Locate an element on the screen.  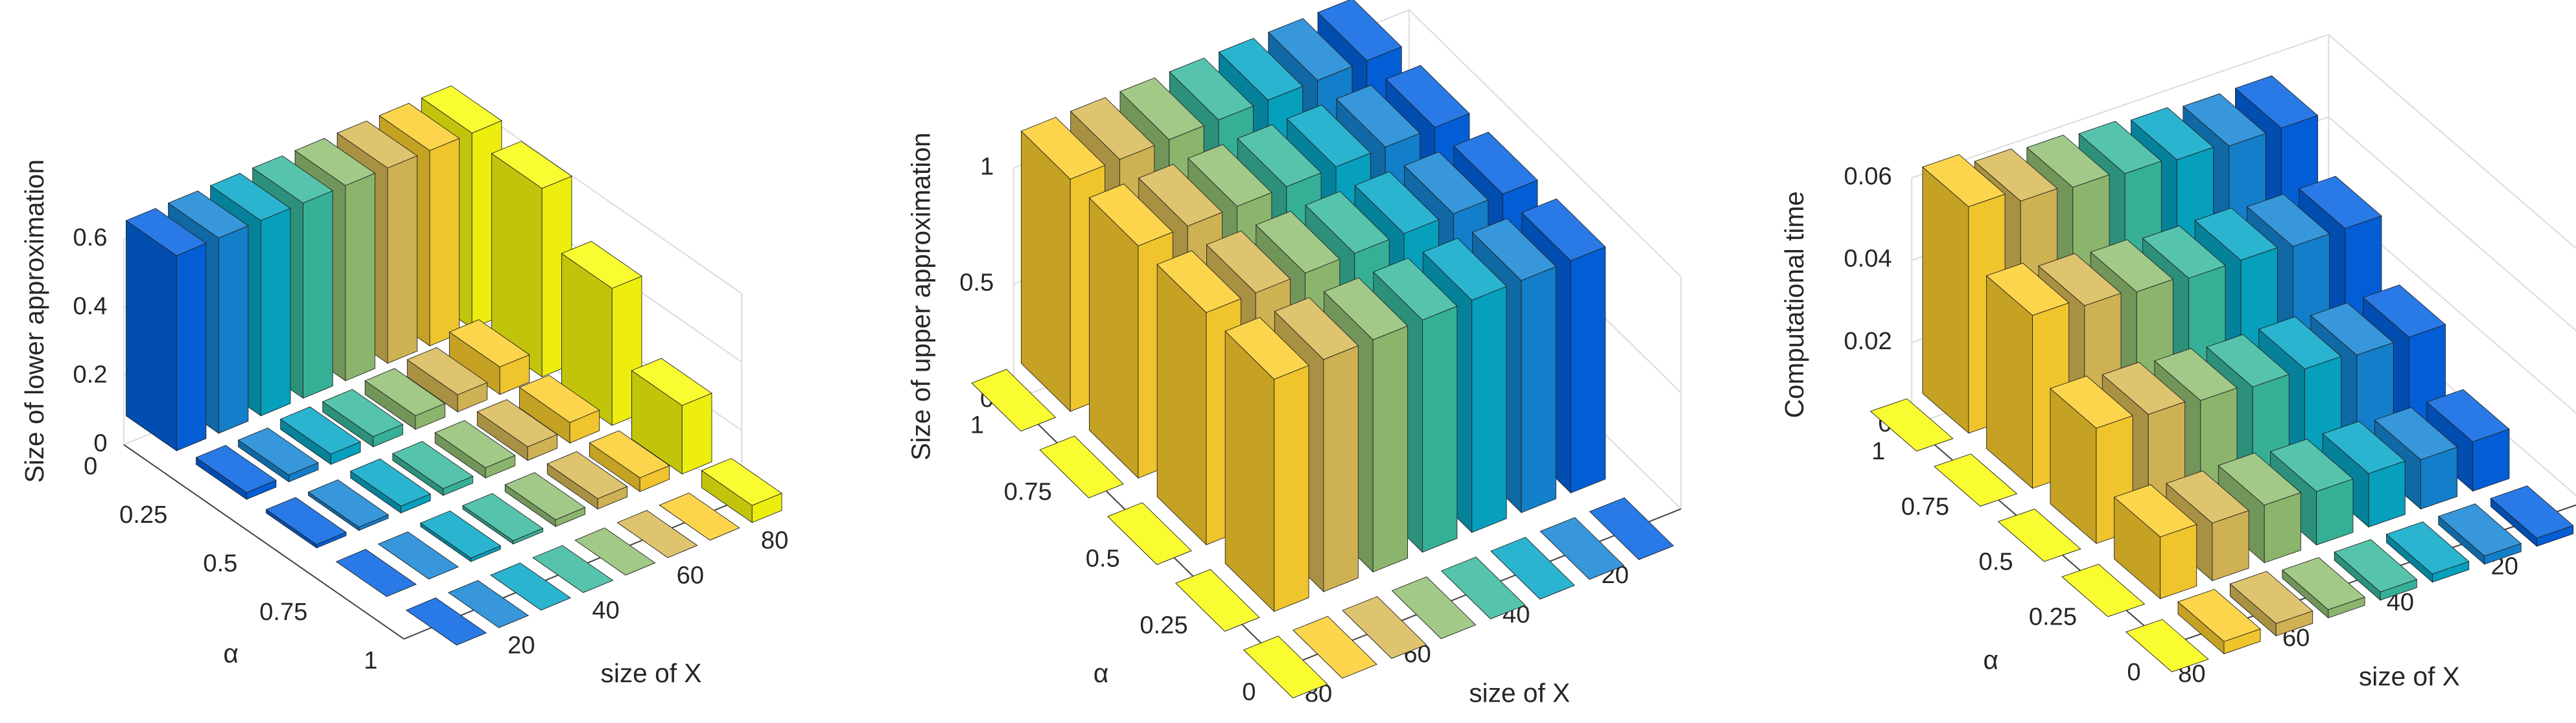
x-tick-label: 40 is located at coordinates (605, 610).